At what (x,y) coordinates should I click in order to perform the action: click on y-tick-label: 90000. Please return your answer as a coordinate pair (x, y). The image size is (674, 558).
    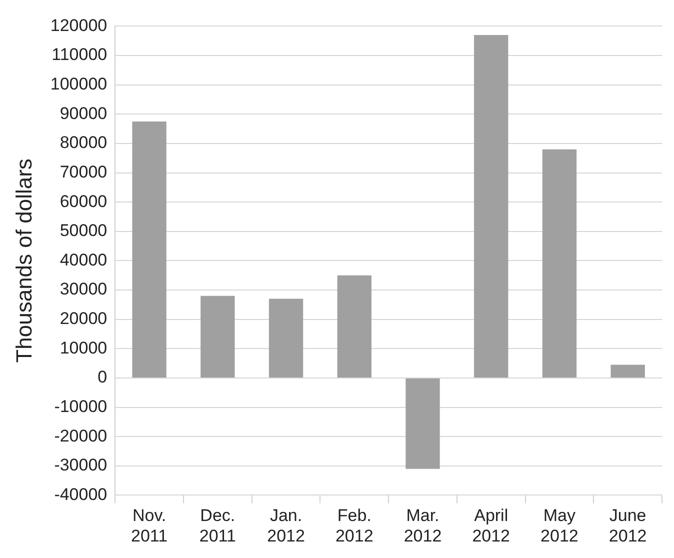
    Looking at the image, I should click on (84, 113).